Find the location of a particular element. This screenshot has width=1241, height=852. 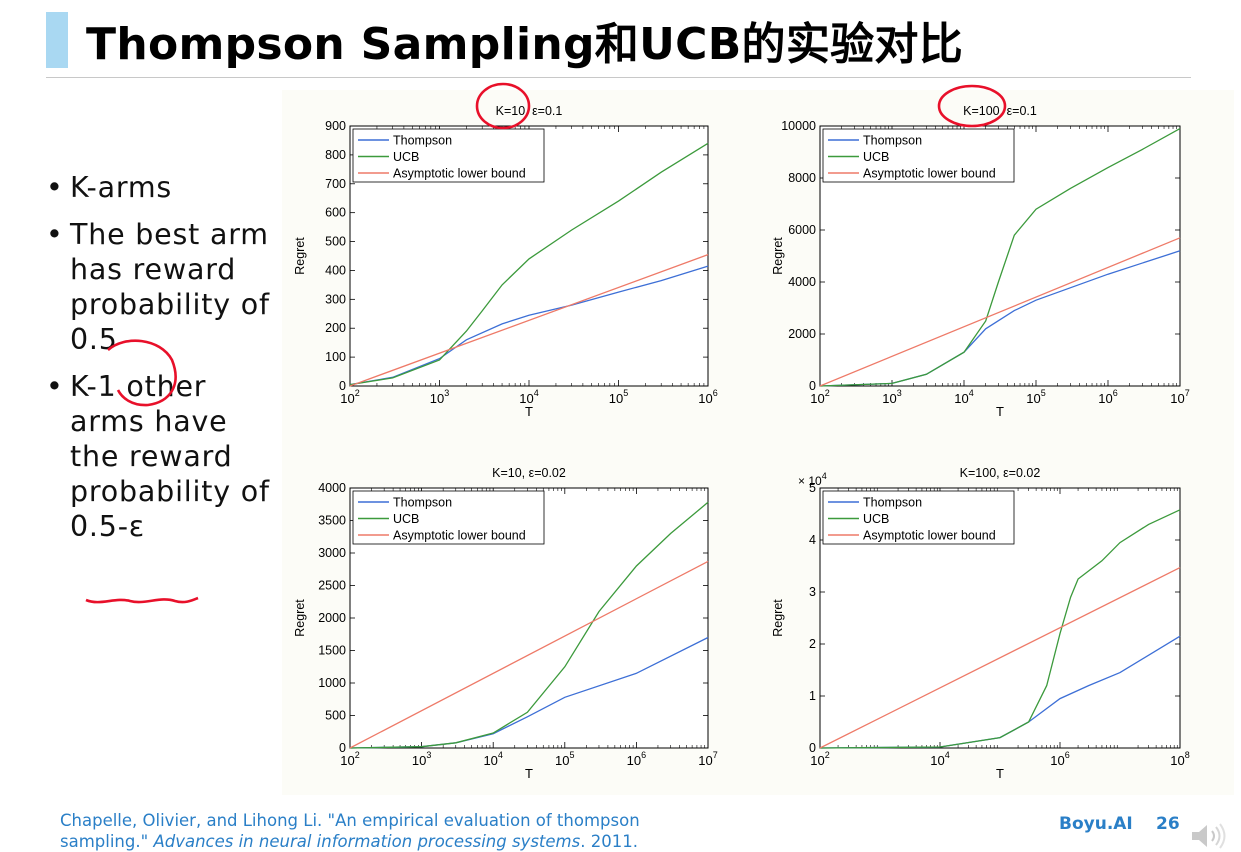

x-tick-label: 10⁴ is located at coordinates (963, 397).